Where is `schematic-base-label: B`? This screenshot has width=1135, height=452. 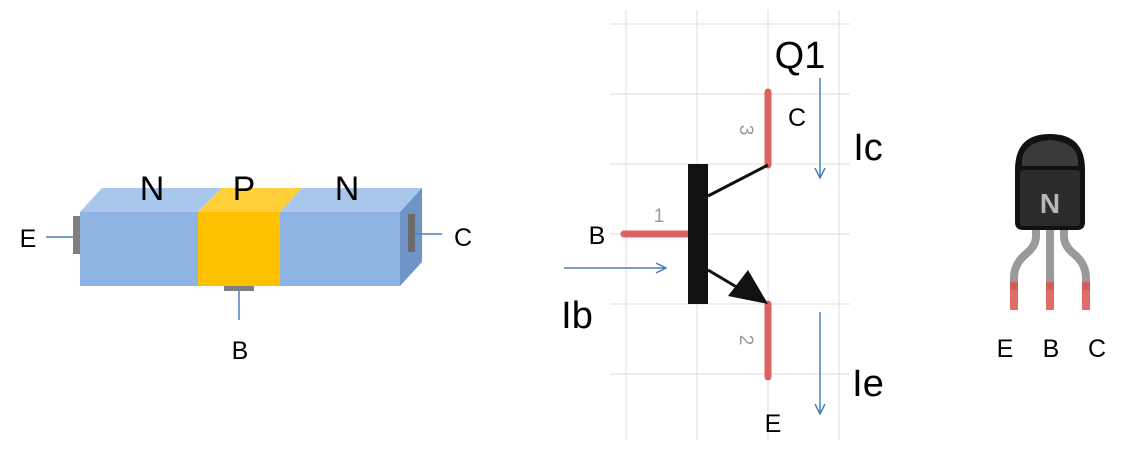 schematic-base-label: B is located at coordinates (597, 236).